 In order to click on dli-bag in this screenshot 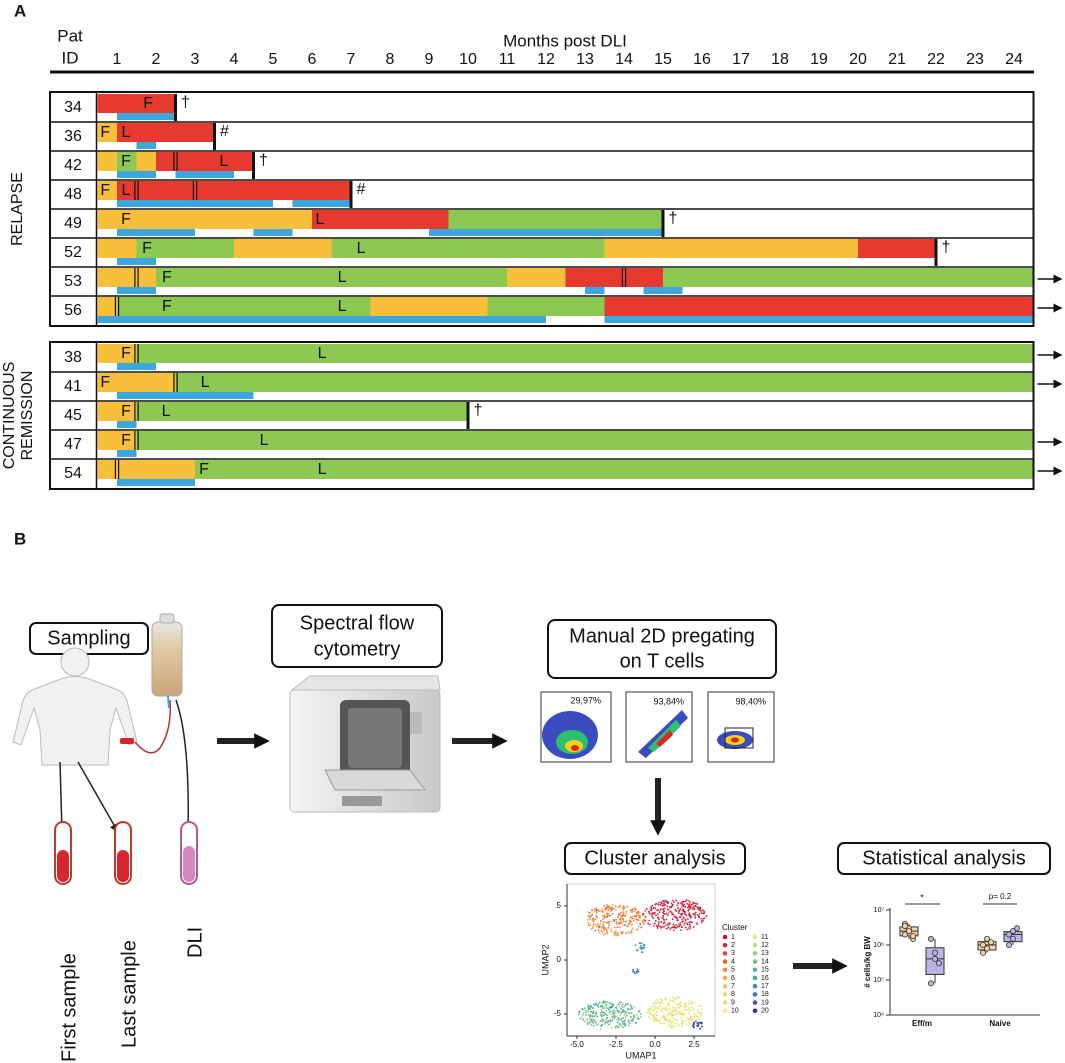, I will do `click(167, 659)`.